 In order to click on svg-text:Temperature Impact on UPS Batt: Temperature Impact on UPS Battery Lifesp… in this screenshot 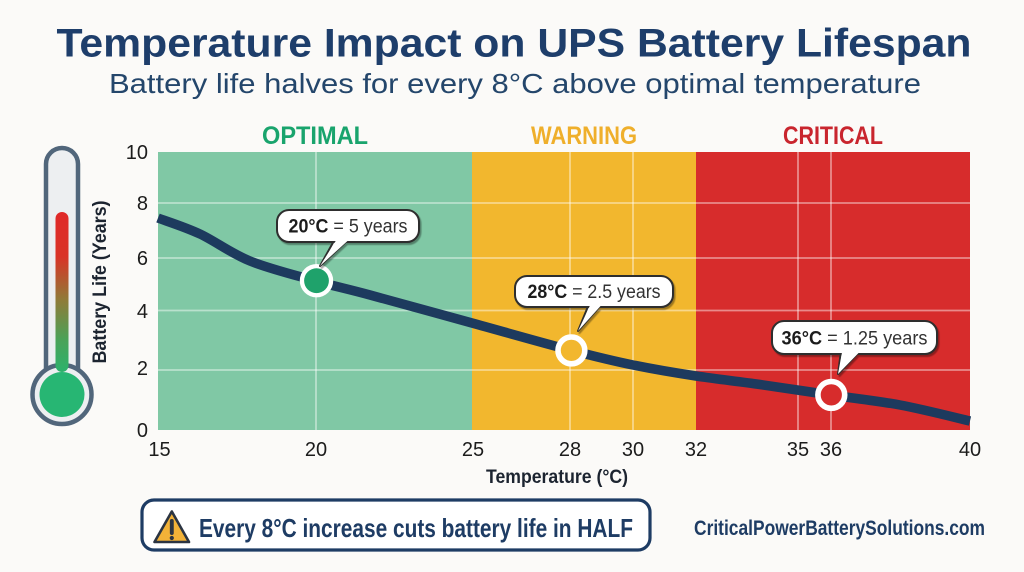, I will do `click(514, 44)`.